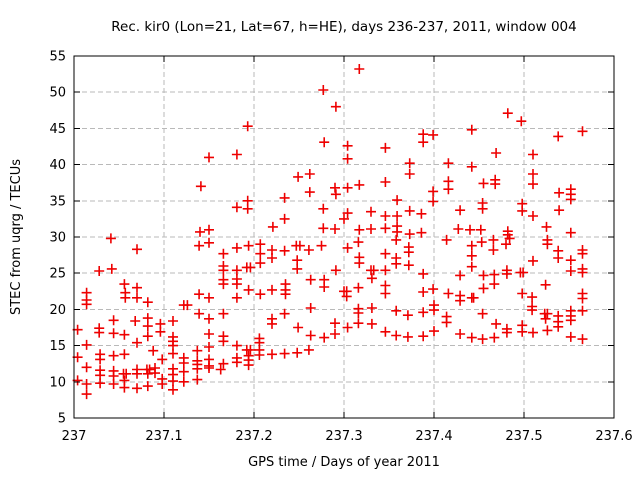 The height and width of the screenshot is (480, 640). Describe the element at coordinates (523, 436) in the screenshot. I see `x-tick-label: 237.5` at that location.